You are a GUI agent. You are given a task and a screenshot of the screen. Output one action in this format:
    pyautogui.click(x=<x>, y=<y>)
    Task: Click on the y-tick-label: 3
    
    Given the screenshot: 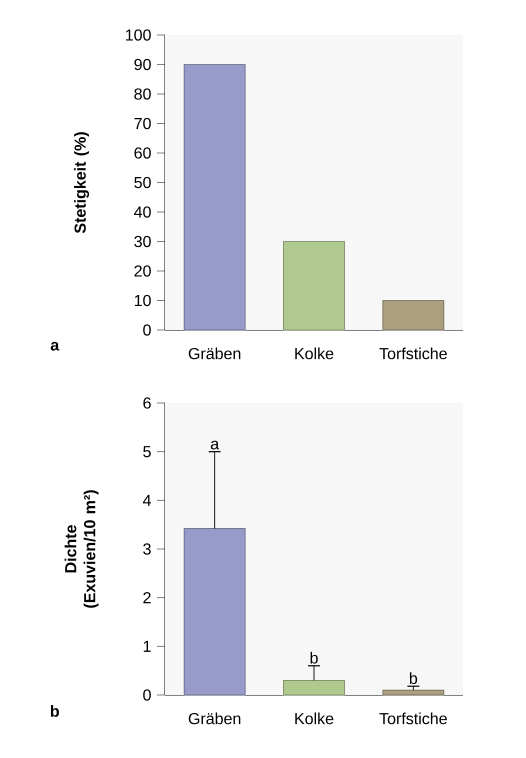 What is the action you would take?
    pyautogui.click(x=147, y=549)
    